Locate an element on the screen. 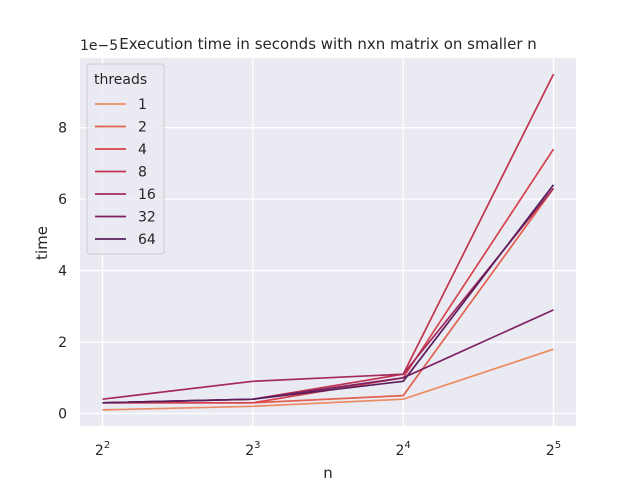 The image size is (640, 480). legend: threads 1 2 4 8 16 32 64 is located at coordinates (125, 159).